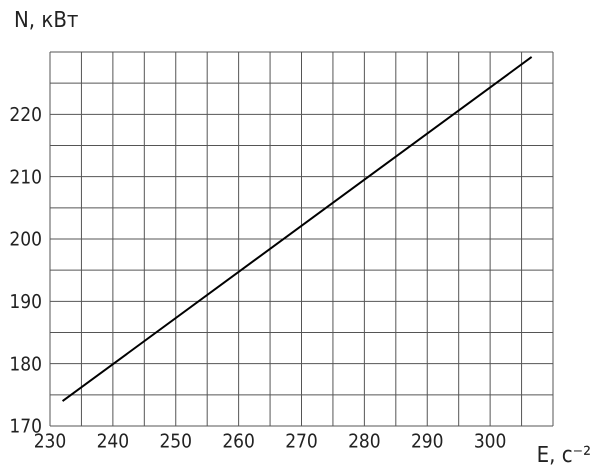 This screenshot has width=599, height=470. I want to click on x-tick-label: 280, so click(364, 441).